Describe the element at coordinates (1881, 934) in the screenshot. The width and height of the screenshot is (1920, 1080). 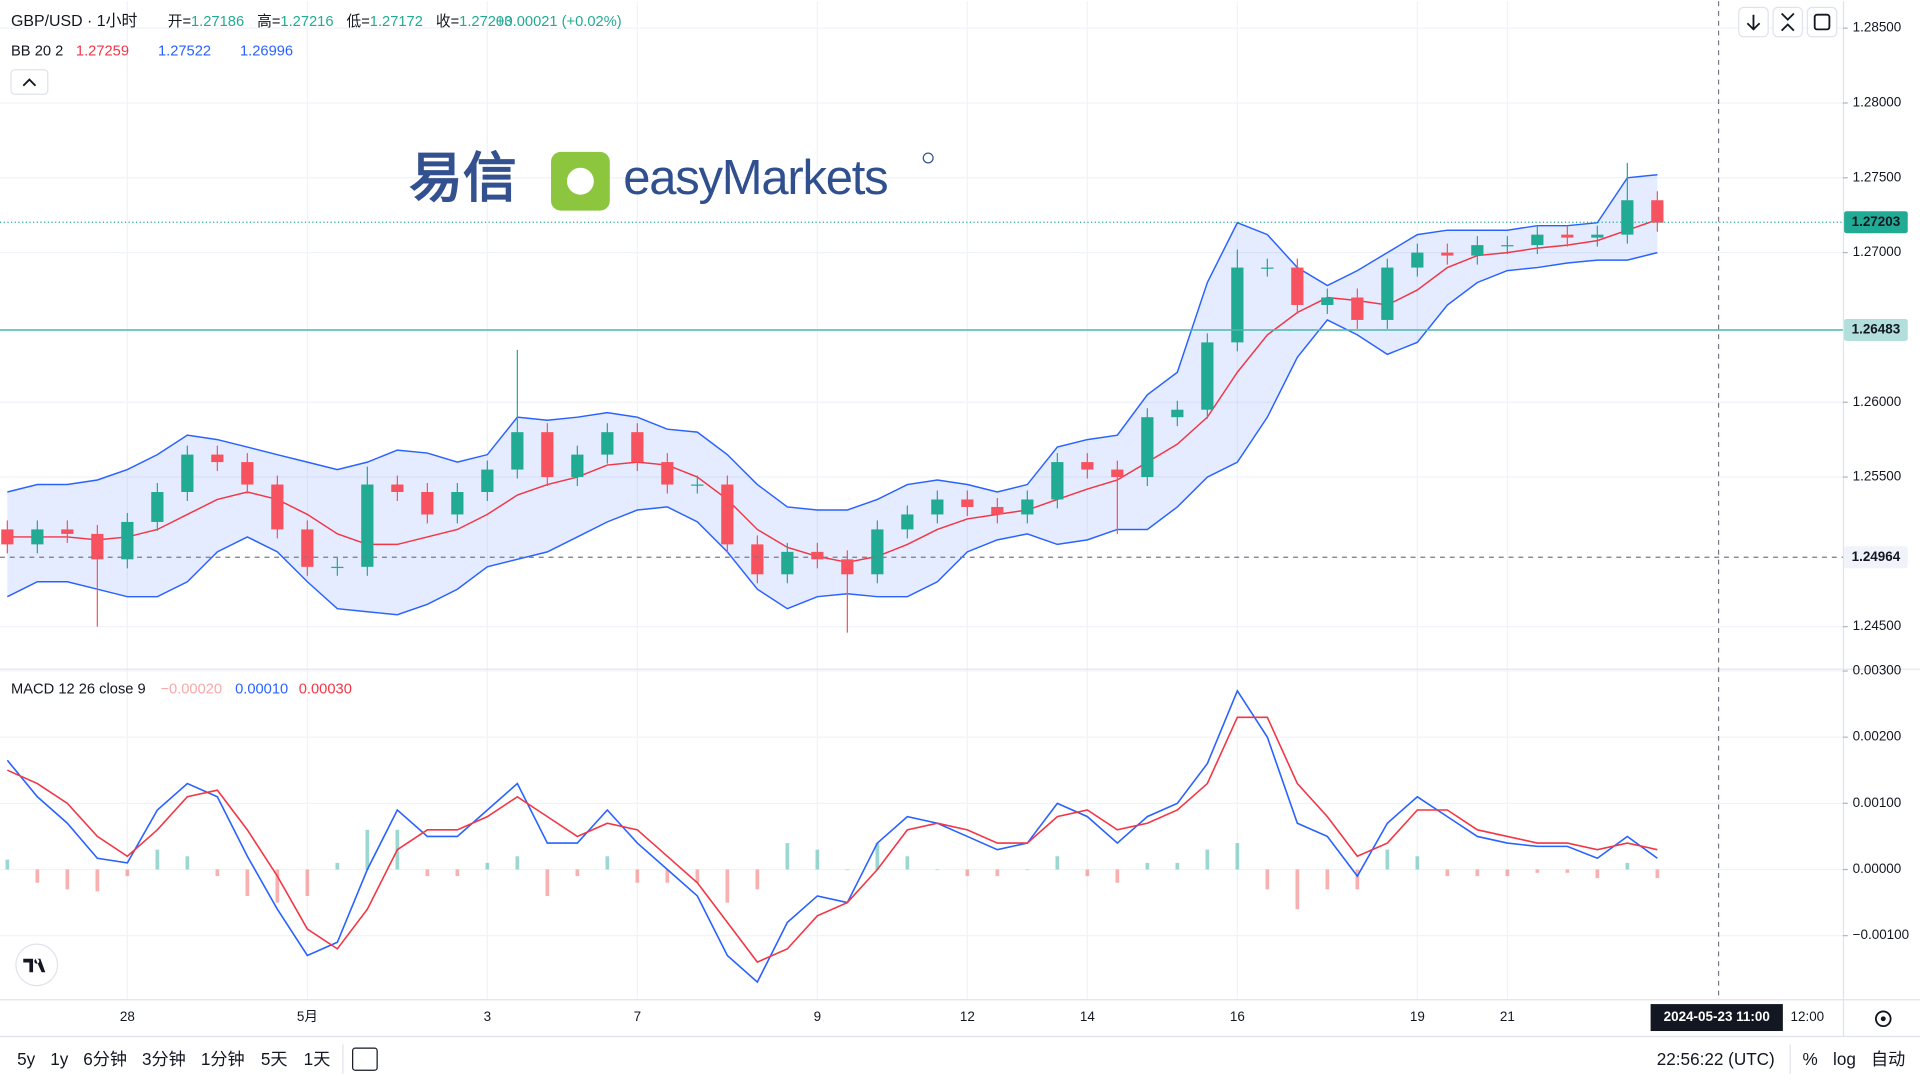
I see `y-tick-label: −0.00100` at that location.